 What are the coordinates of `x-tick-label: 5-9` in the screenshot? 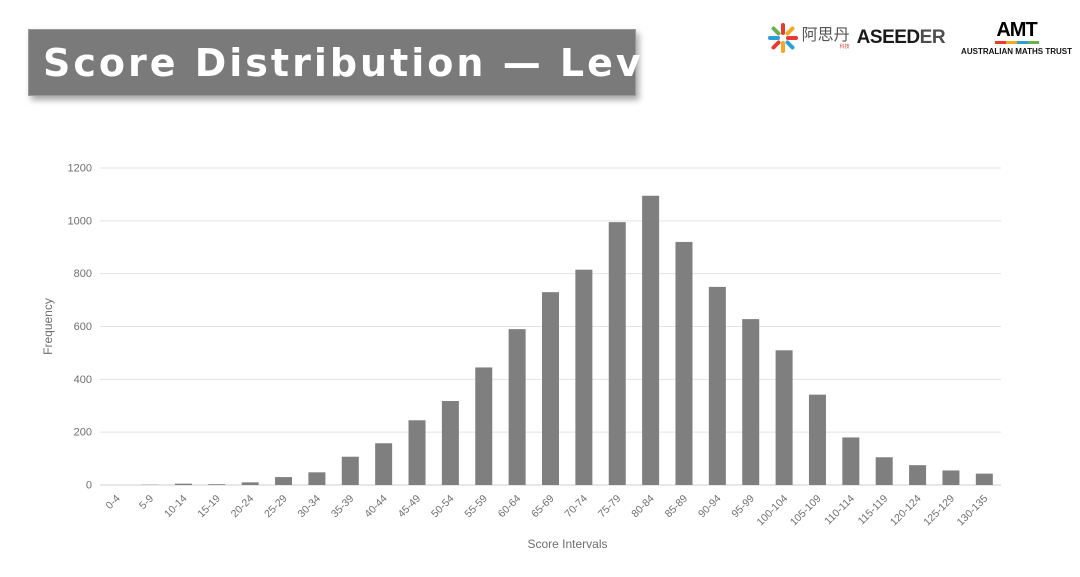 It's located at (146, 502).